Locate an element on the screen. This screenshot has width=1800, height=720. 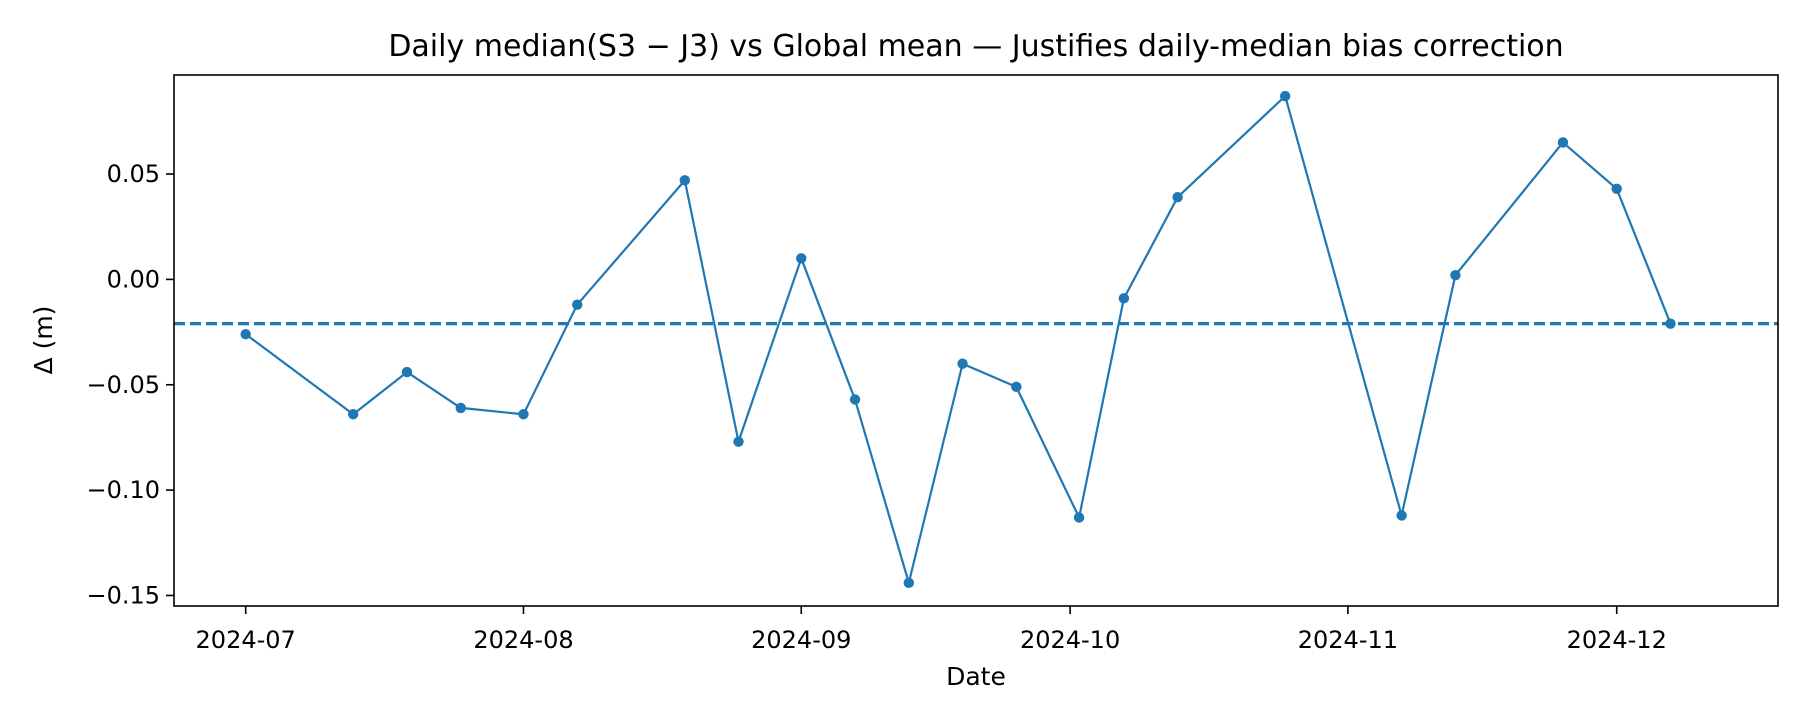
x-tick-label: 2024-08 is located at coordinates (523, 640).